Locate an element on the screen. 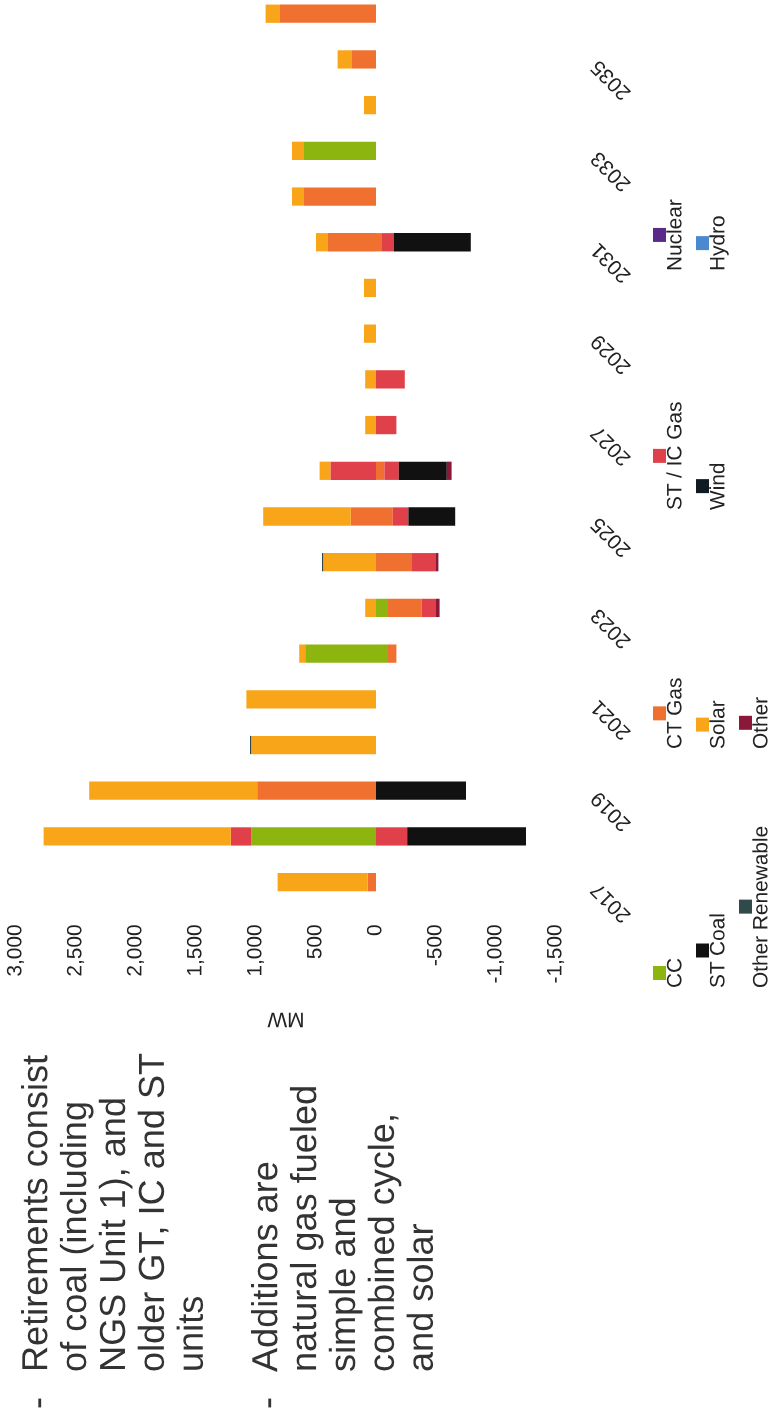 The width and height of the screenshot is (783, 1418). x-tick-label: 2,500 is located at coordinates (75, 950).